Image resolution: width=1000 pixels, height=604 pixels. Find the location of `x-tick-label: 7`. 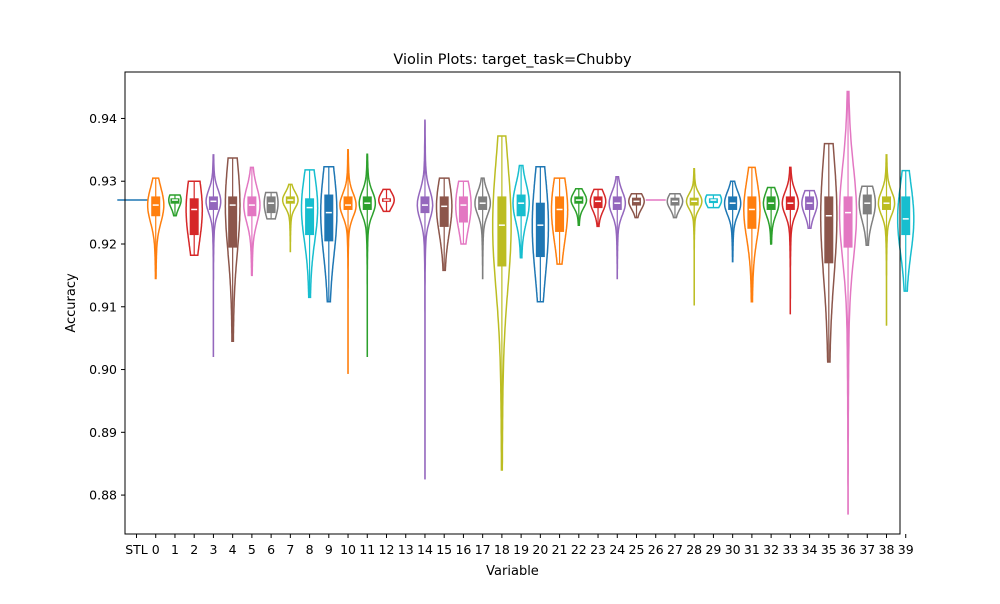

x-tick-label: 7 is located at coordinates (290, 549).